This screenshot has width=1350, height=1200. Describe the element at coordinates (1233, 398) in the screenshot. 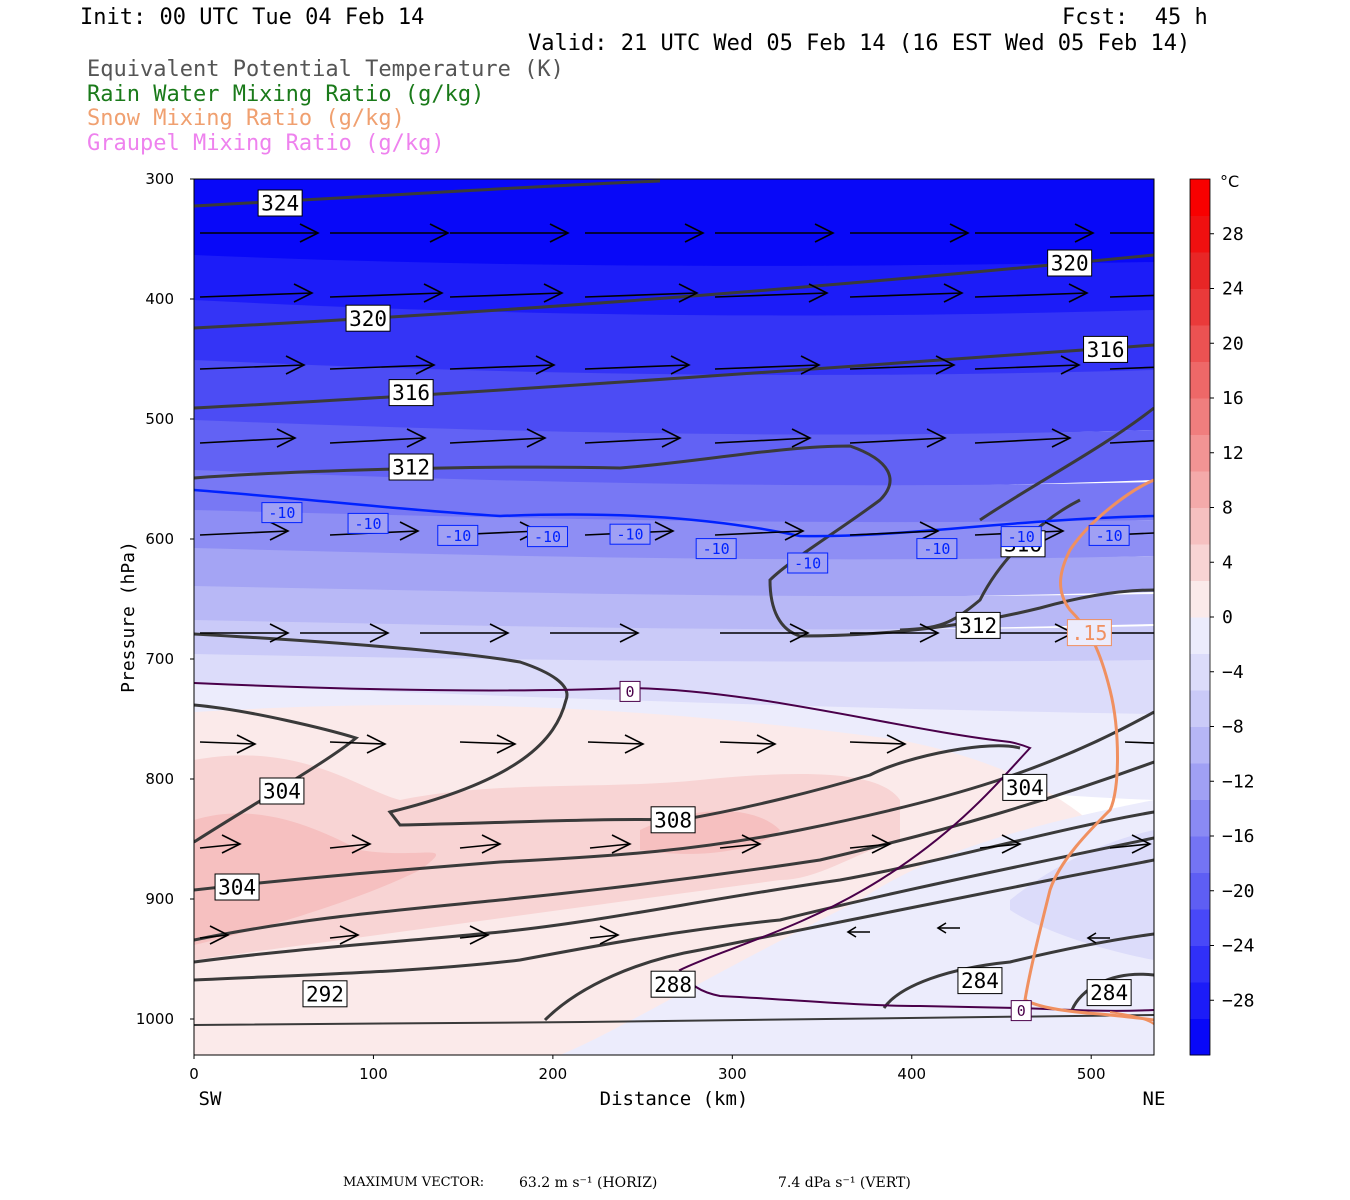

I see `colorbar-label: 16` at that location.